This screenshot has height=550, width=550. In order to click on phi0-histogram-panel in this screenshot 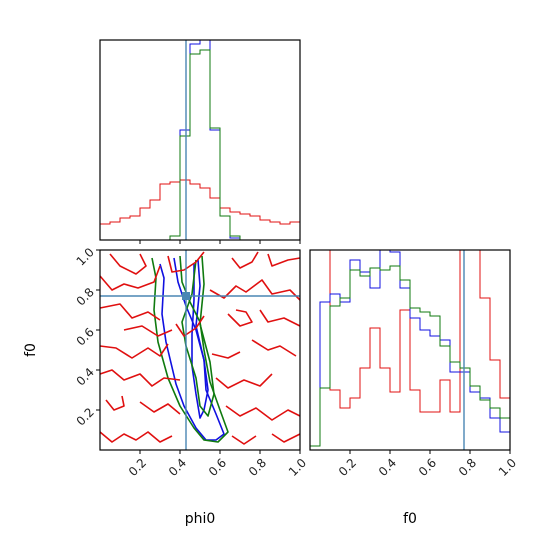, I will do `click(200, 141)`.